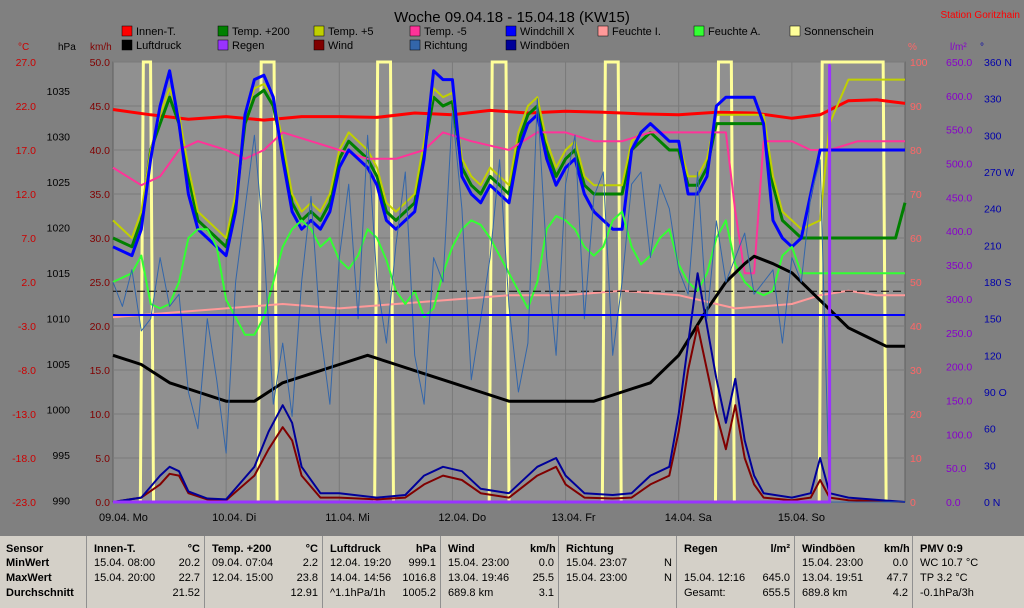 The image size is (1024, 608). Describe the element at coordinates (715, 578) in the screenshot. I see `table-cell-time: 15.04. 12:16` at that location.